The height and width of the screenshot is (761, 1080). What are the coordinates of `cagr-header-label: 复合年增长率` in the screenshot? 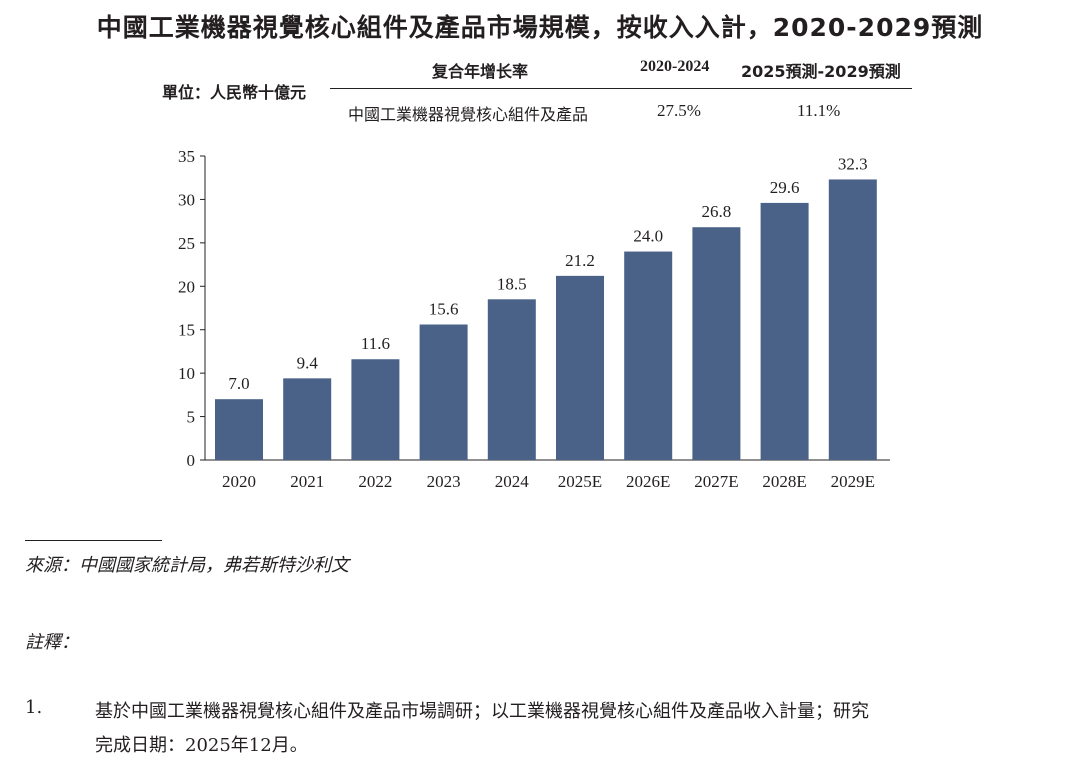 It's located at (480, 71).